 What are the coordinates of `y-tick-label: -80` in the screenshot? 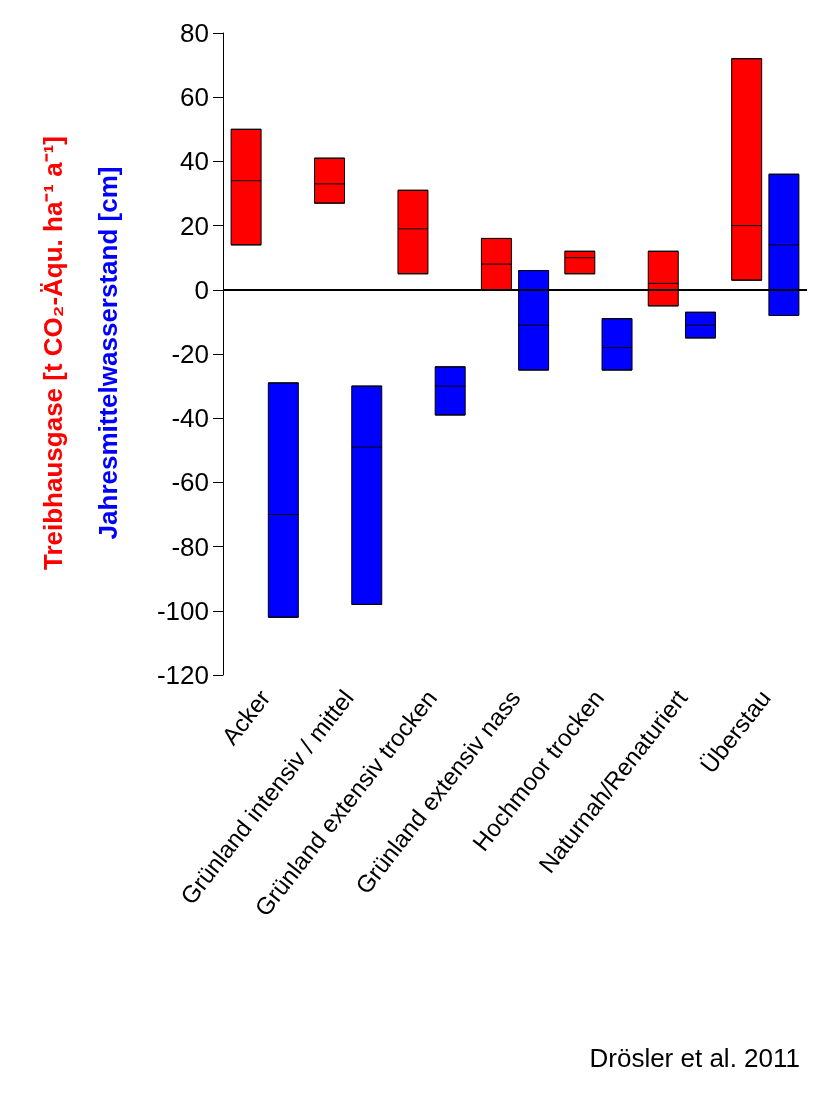 It's located at (190, 546).